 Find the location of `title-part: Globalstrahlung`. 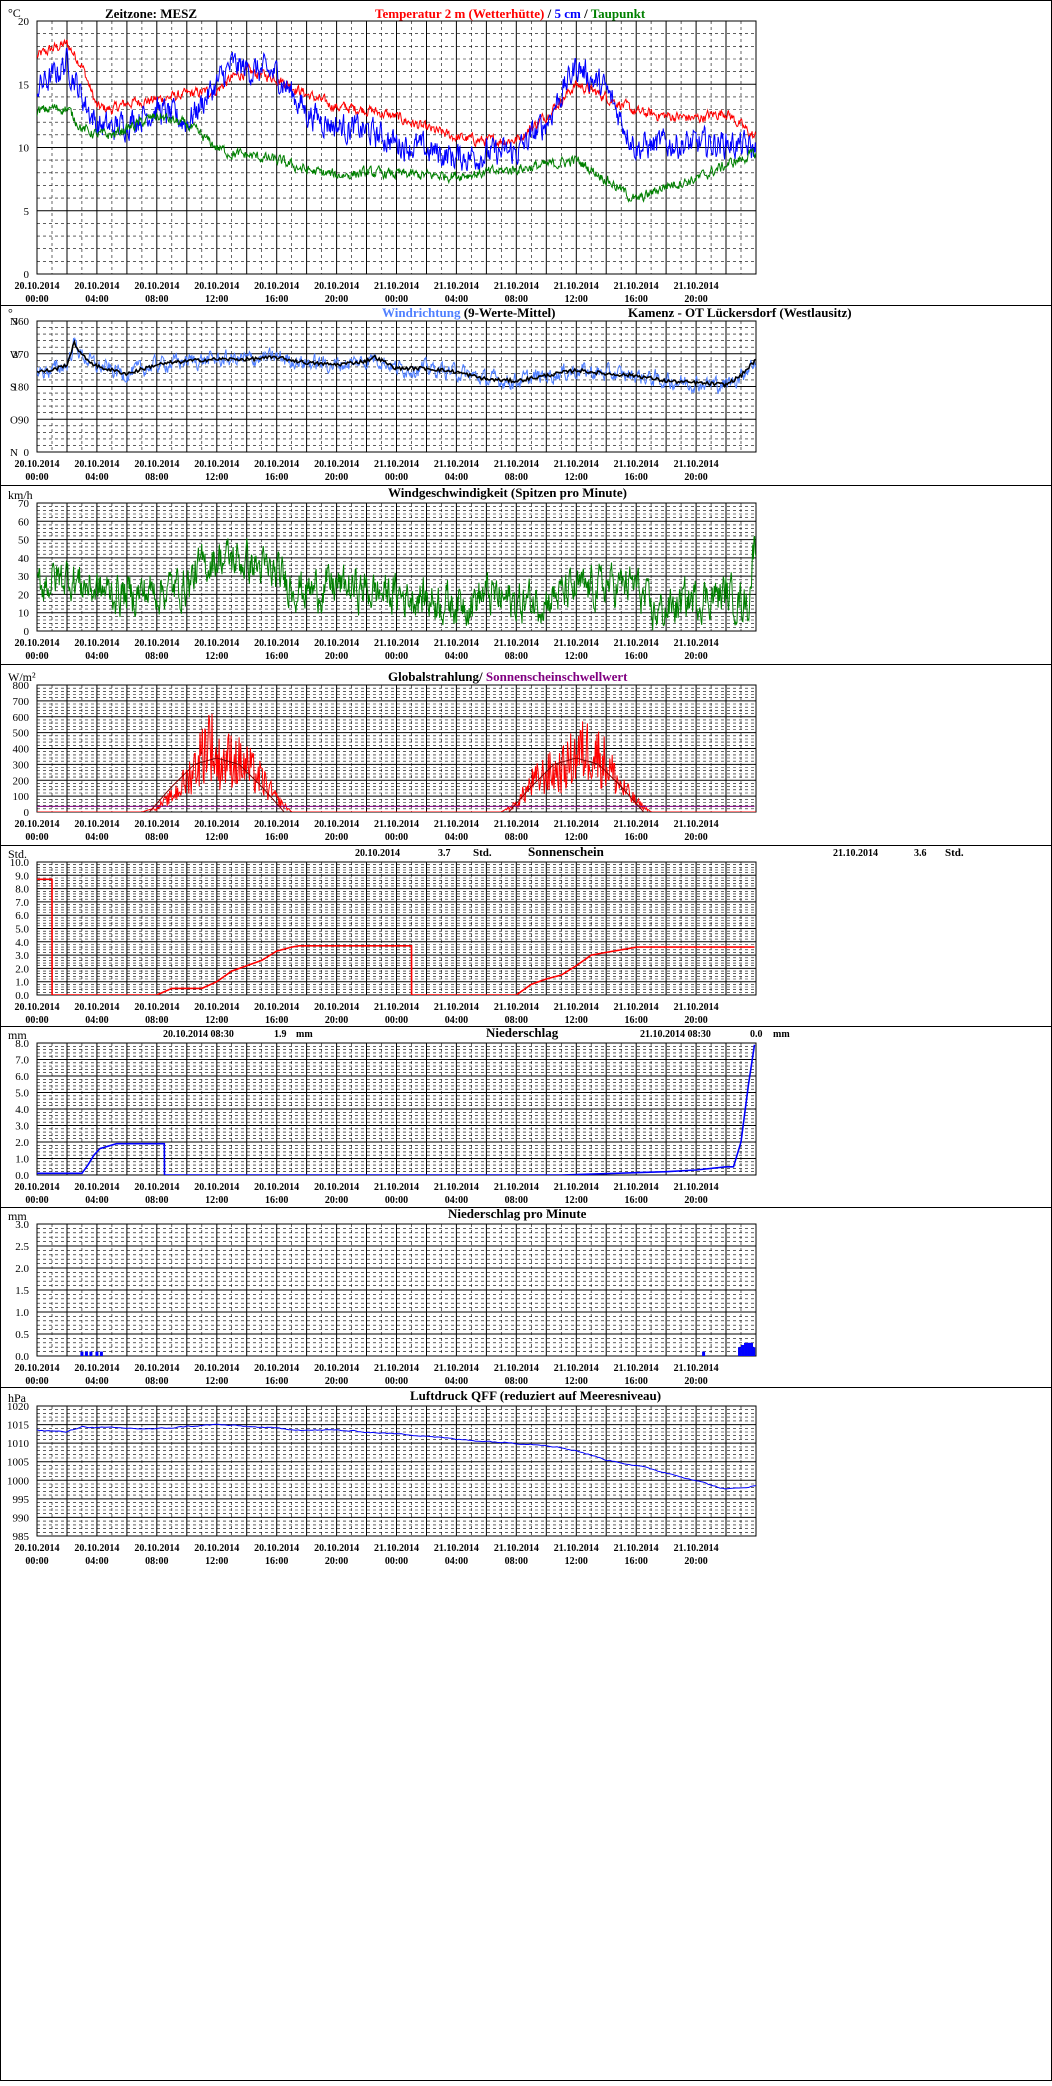

title-part: Globalstrahlung is located at coordinates (434, 676).